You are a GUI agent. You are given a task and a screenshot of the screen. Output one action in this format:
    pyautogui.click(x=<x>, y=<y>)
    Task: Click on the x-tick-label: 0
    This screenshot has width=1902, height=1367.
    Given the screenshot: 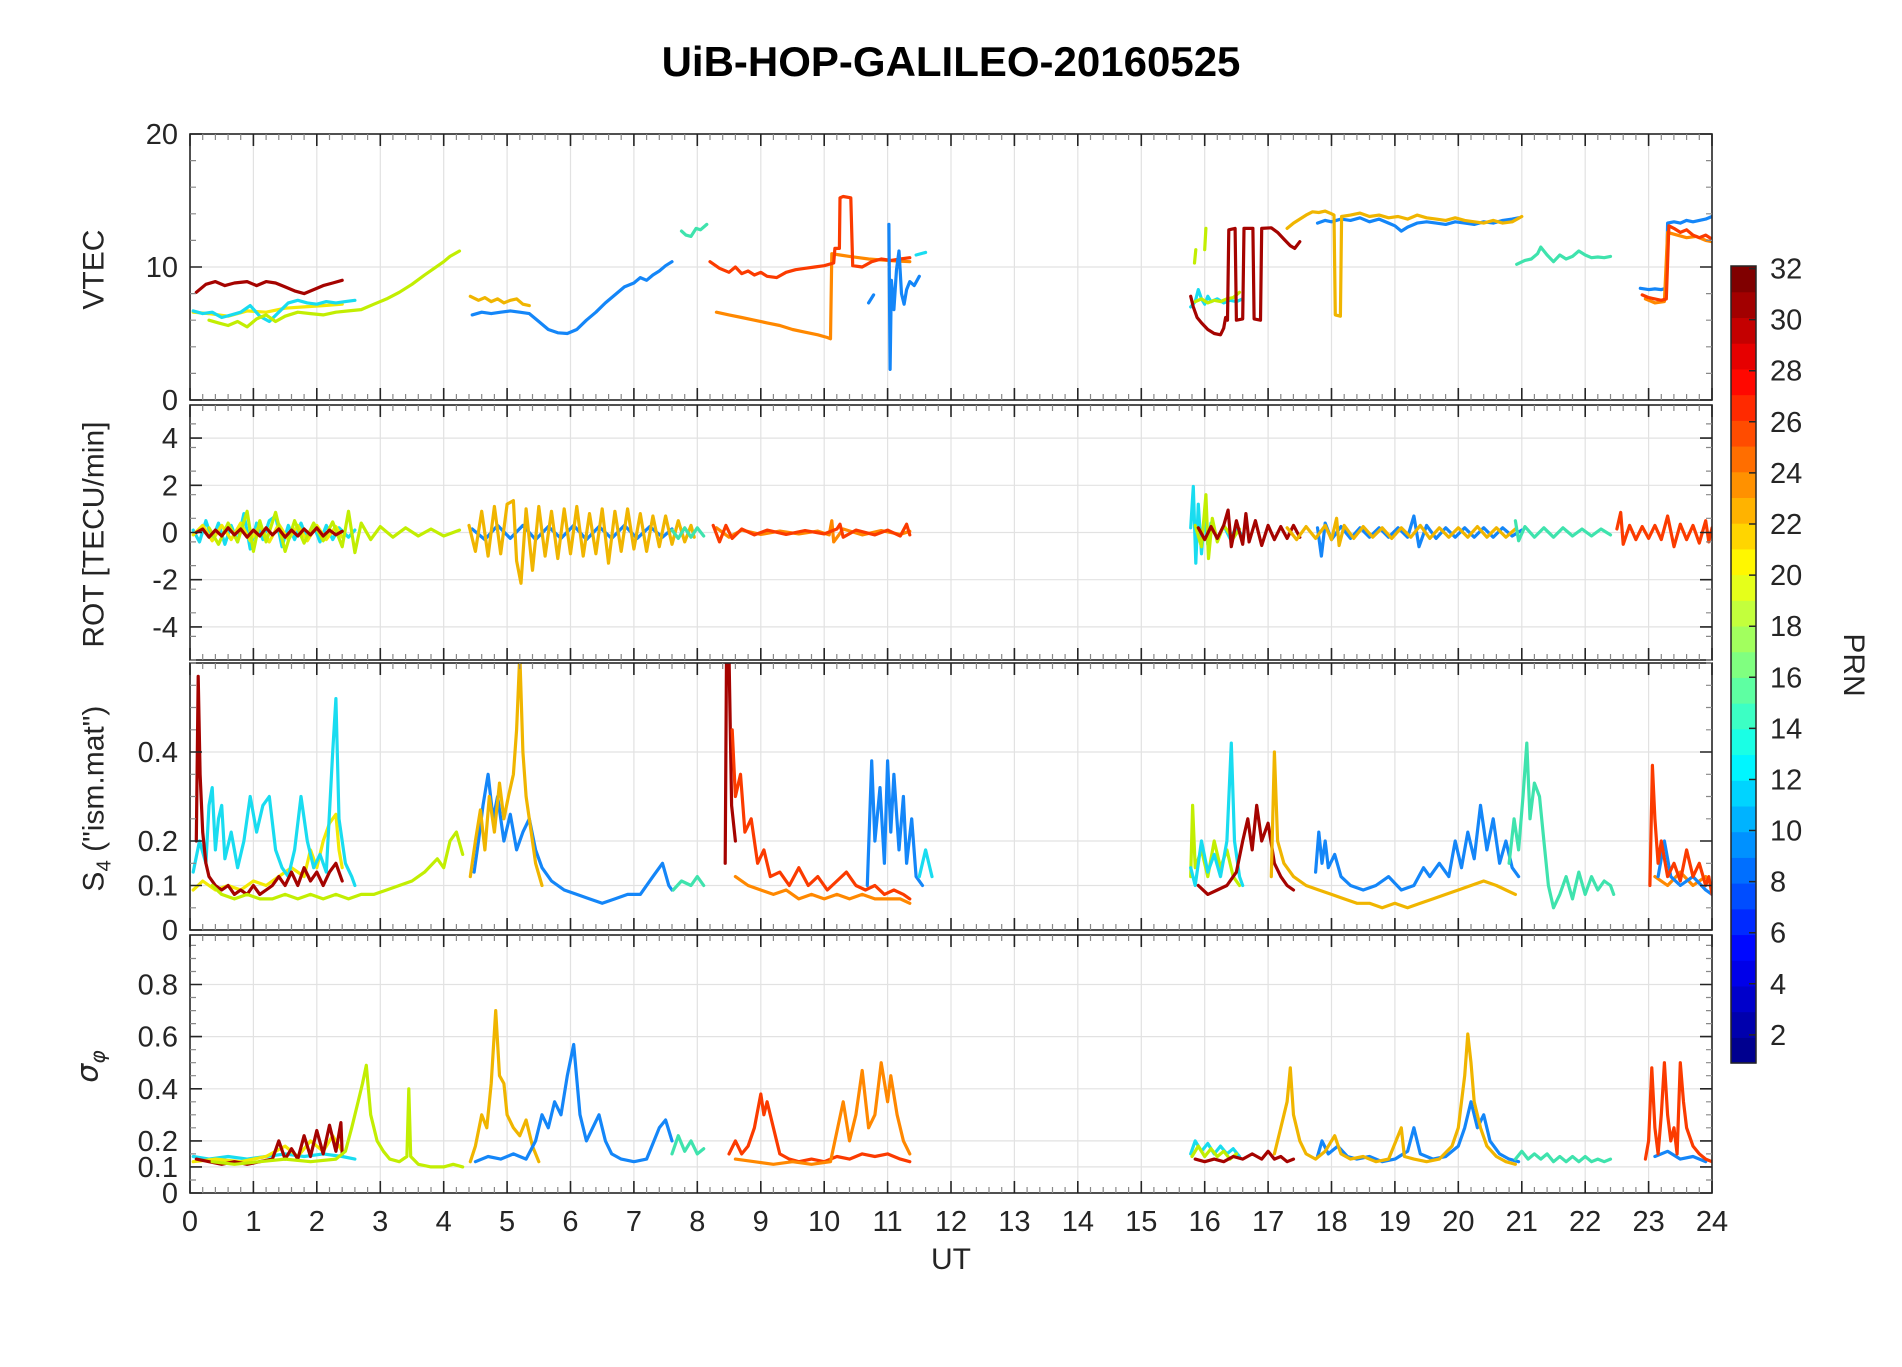 What is the action you would take?
    pyautogui.click(x=190, y=1222)
    